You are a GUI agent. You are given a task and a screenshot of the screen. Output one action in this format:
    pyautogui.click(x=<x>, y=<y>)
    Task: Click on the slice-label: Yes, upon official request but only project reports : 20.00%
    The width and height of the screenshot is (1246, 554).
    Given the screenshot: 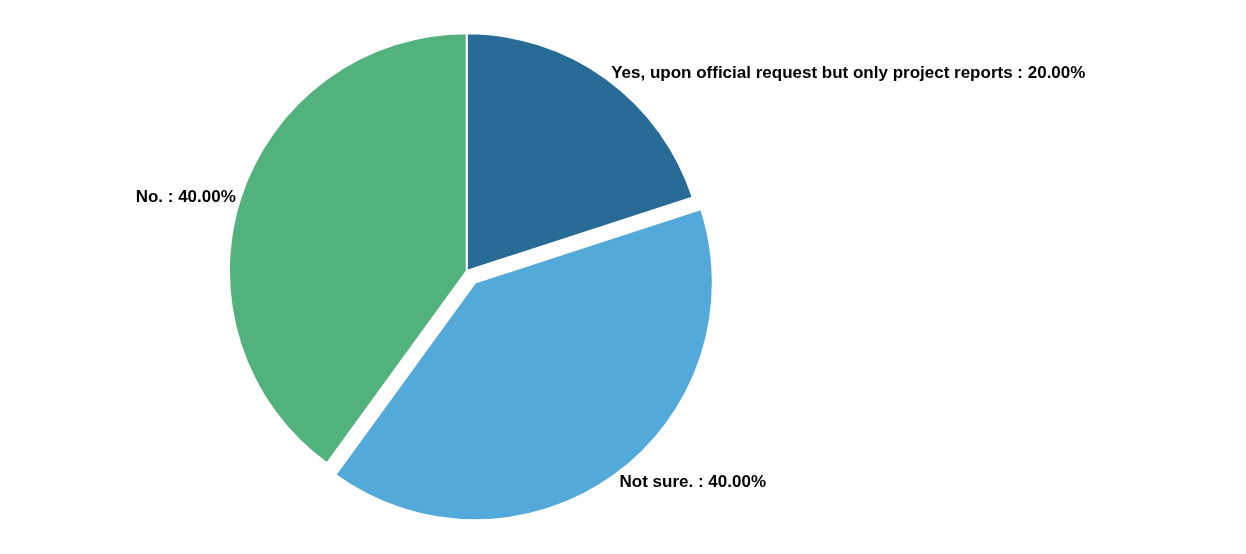 What is the action you would take?
    pyautogui.click(x=848, y=72)
    